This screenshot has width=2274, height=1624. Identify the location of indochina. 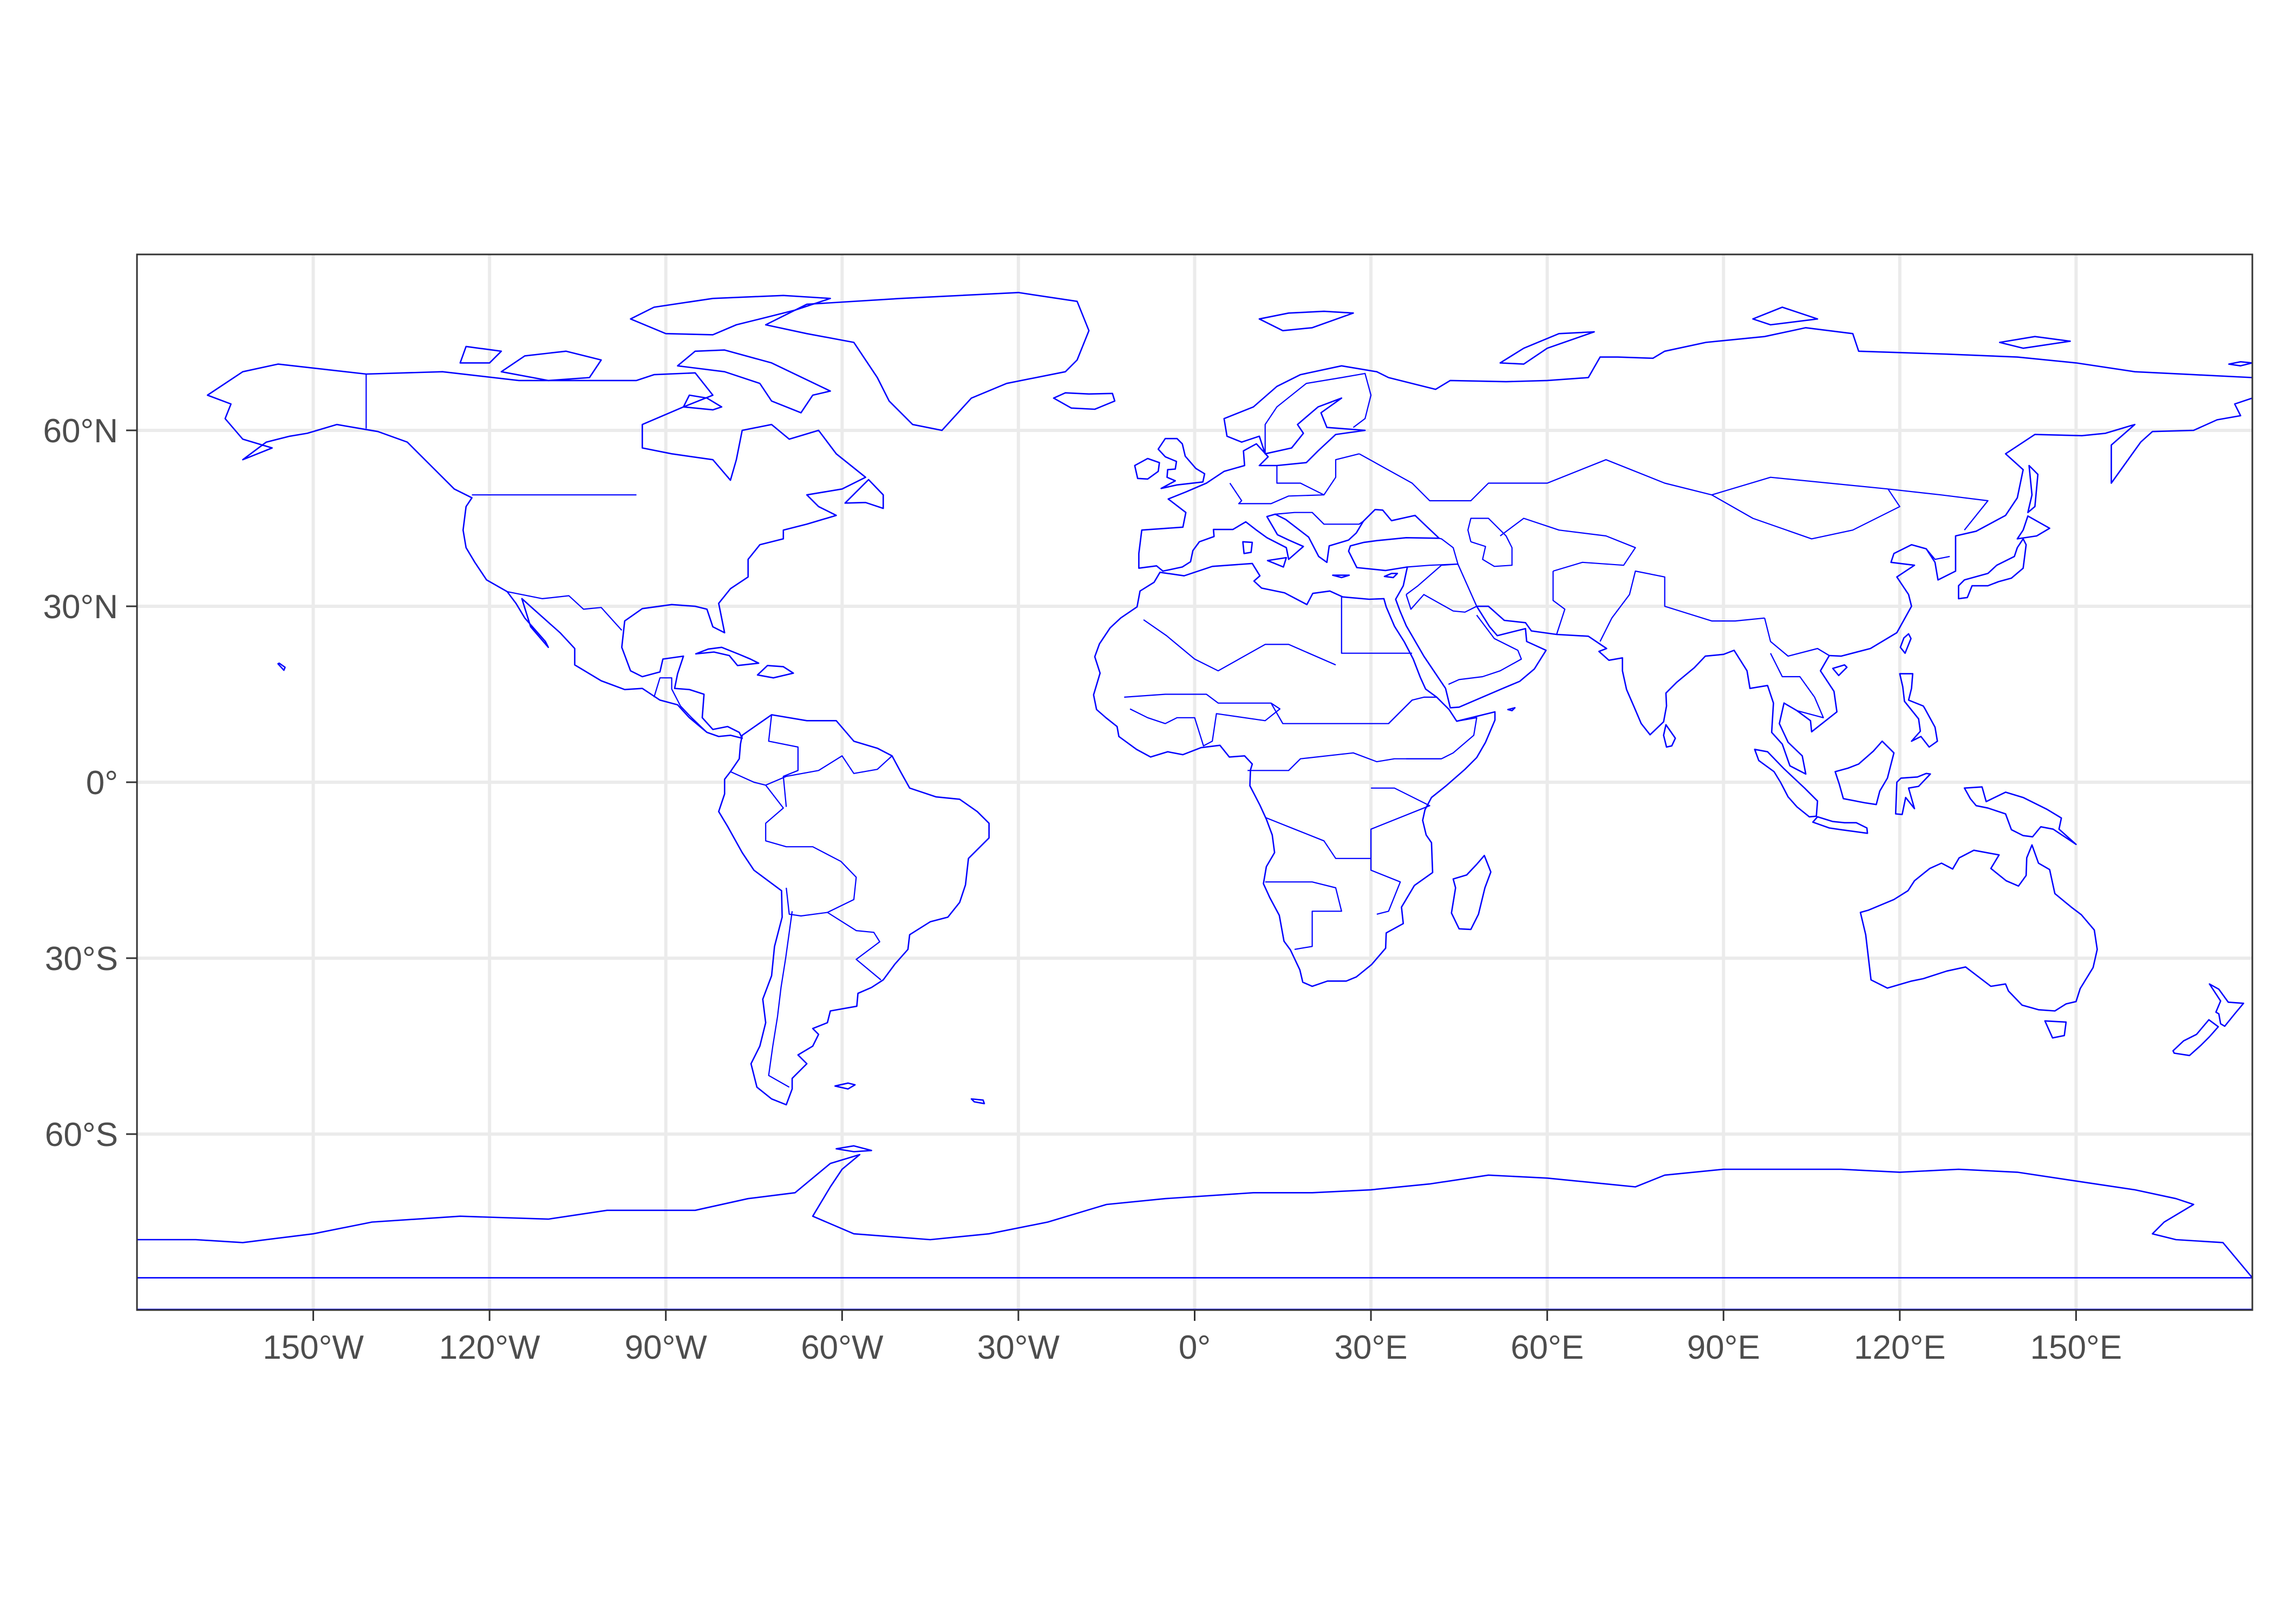
(1797, 685).